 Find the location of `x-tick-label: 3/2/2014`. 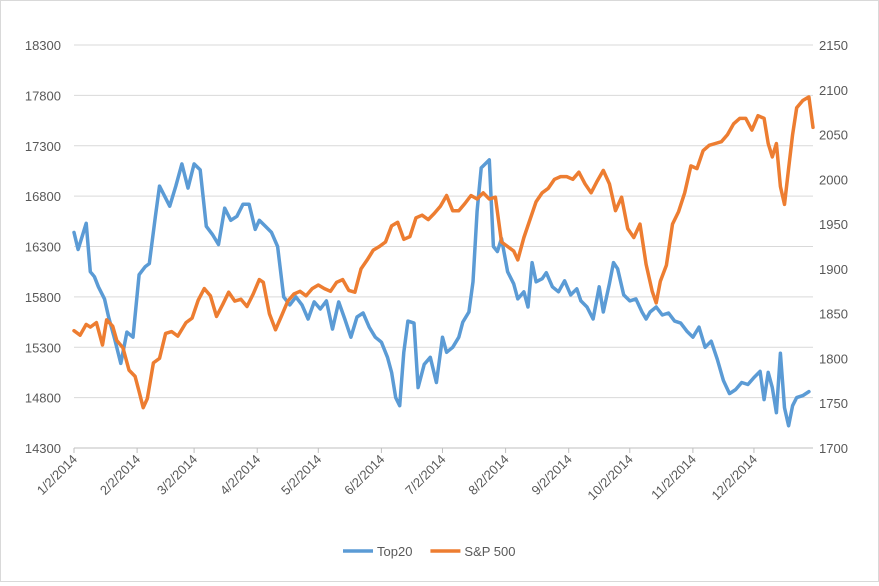

x-tick-label: 3/2/2014 is located at coordinates (177, 475).